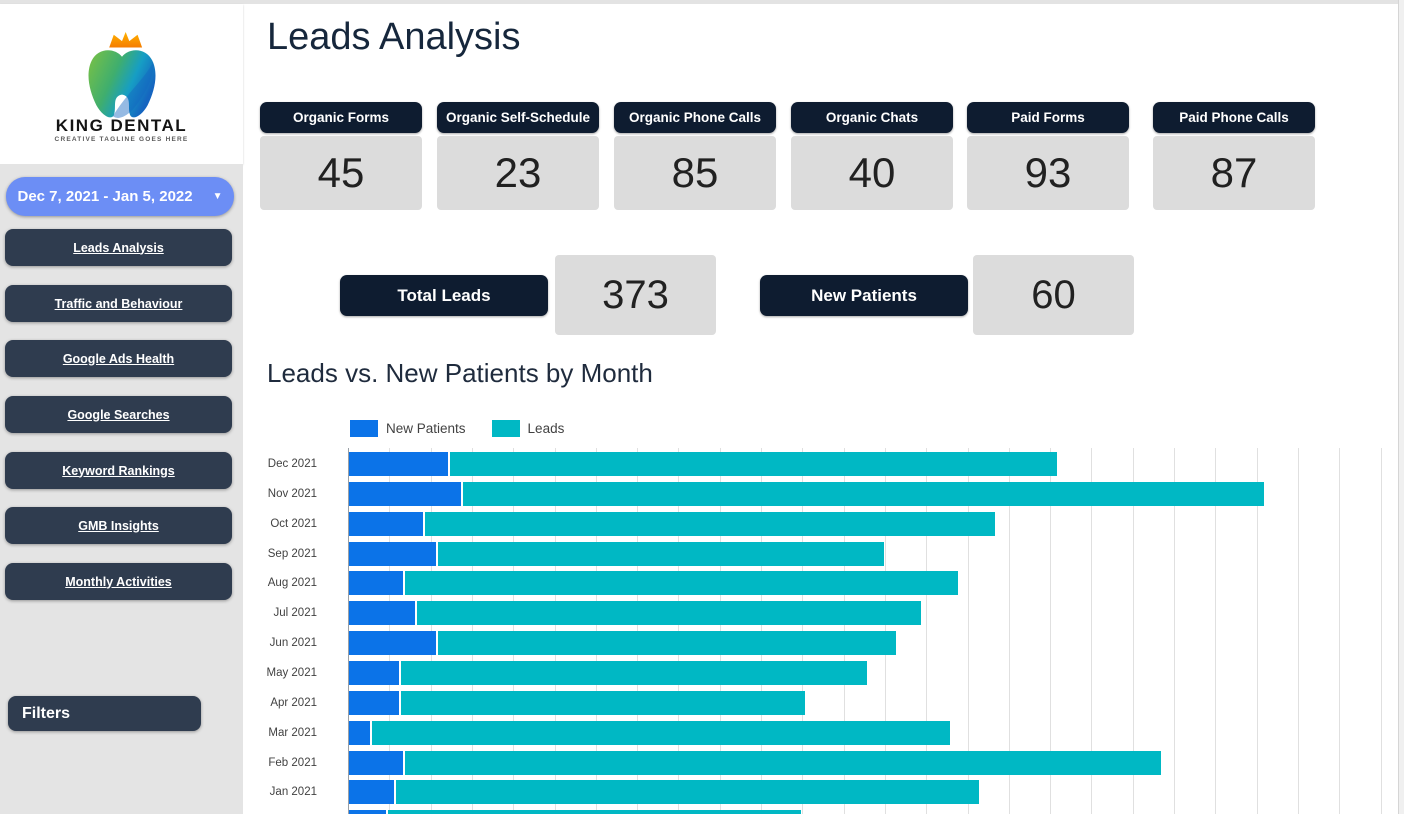  I want to click on kpi-value: 23, so click(518, 173).